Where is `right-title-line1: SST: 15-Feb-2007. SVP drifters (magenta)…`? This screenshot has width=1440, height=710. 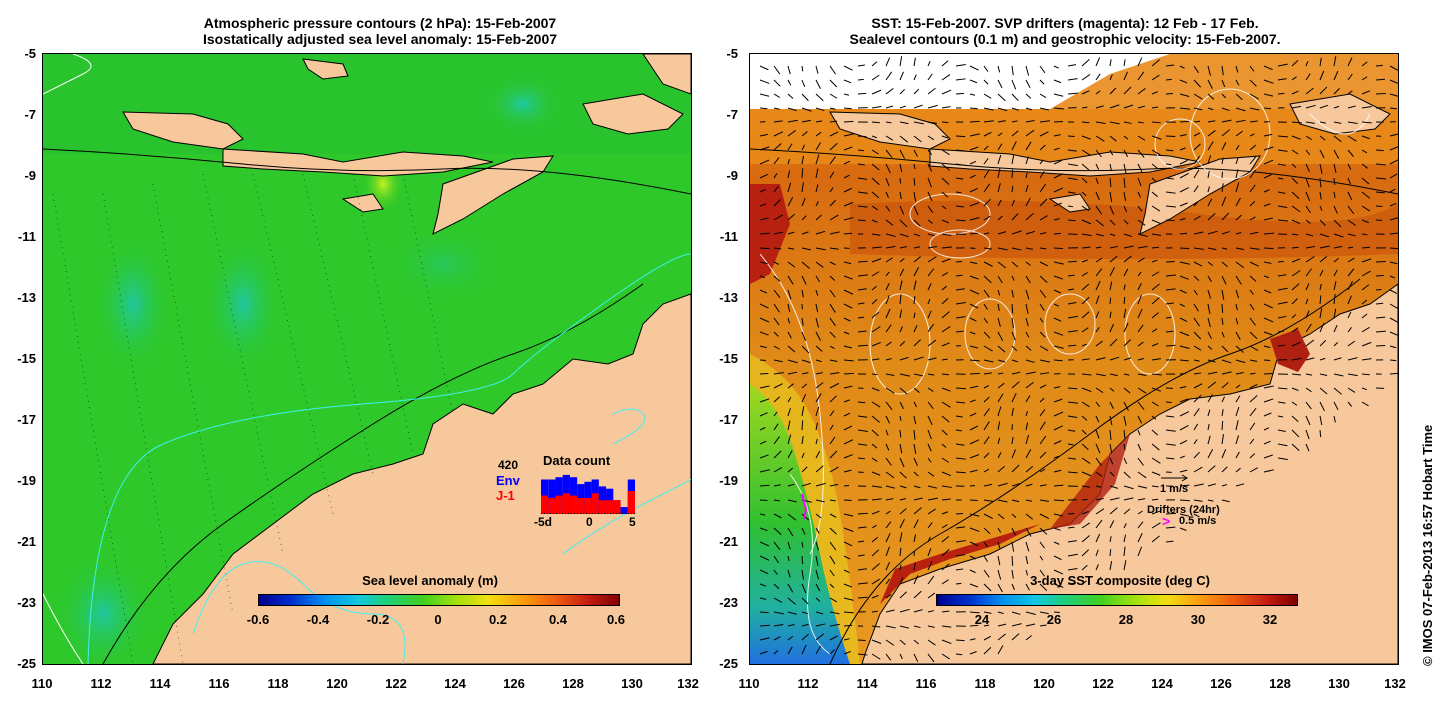 right-title-line1: SST: 15-Feb-2007. SVP drifters (magenta)… is located at coordinates (1065, 23).